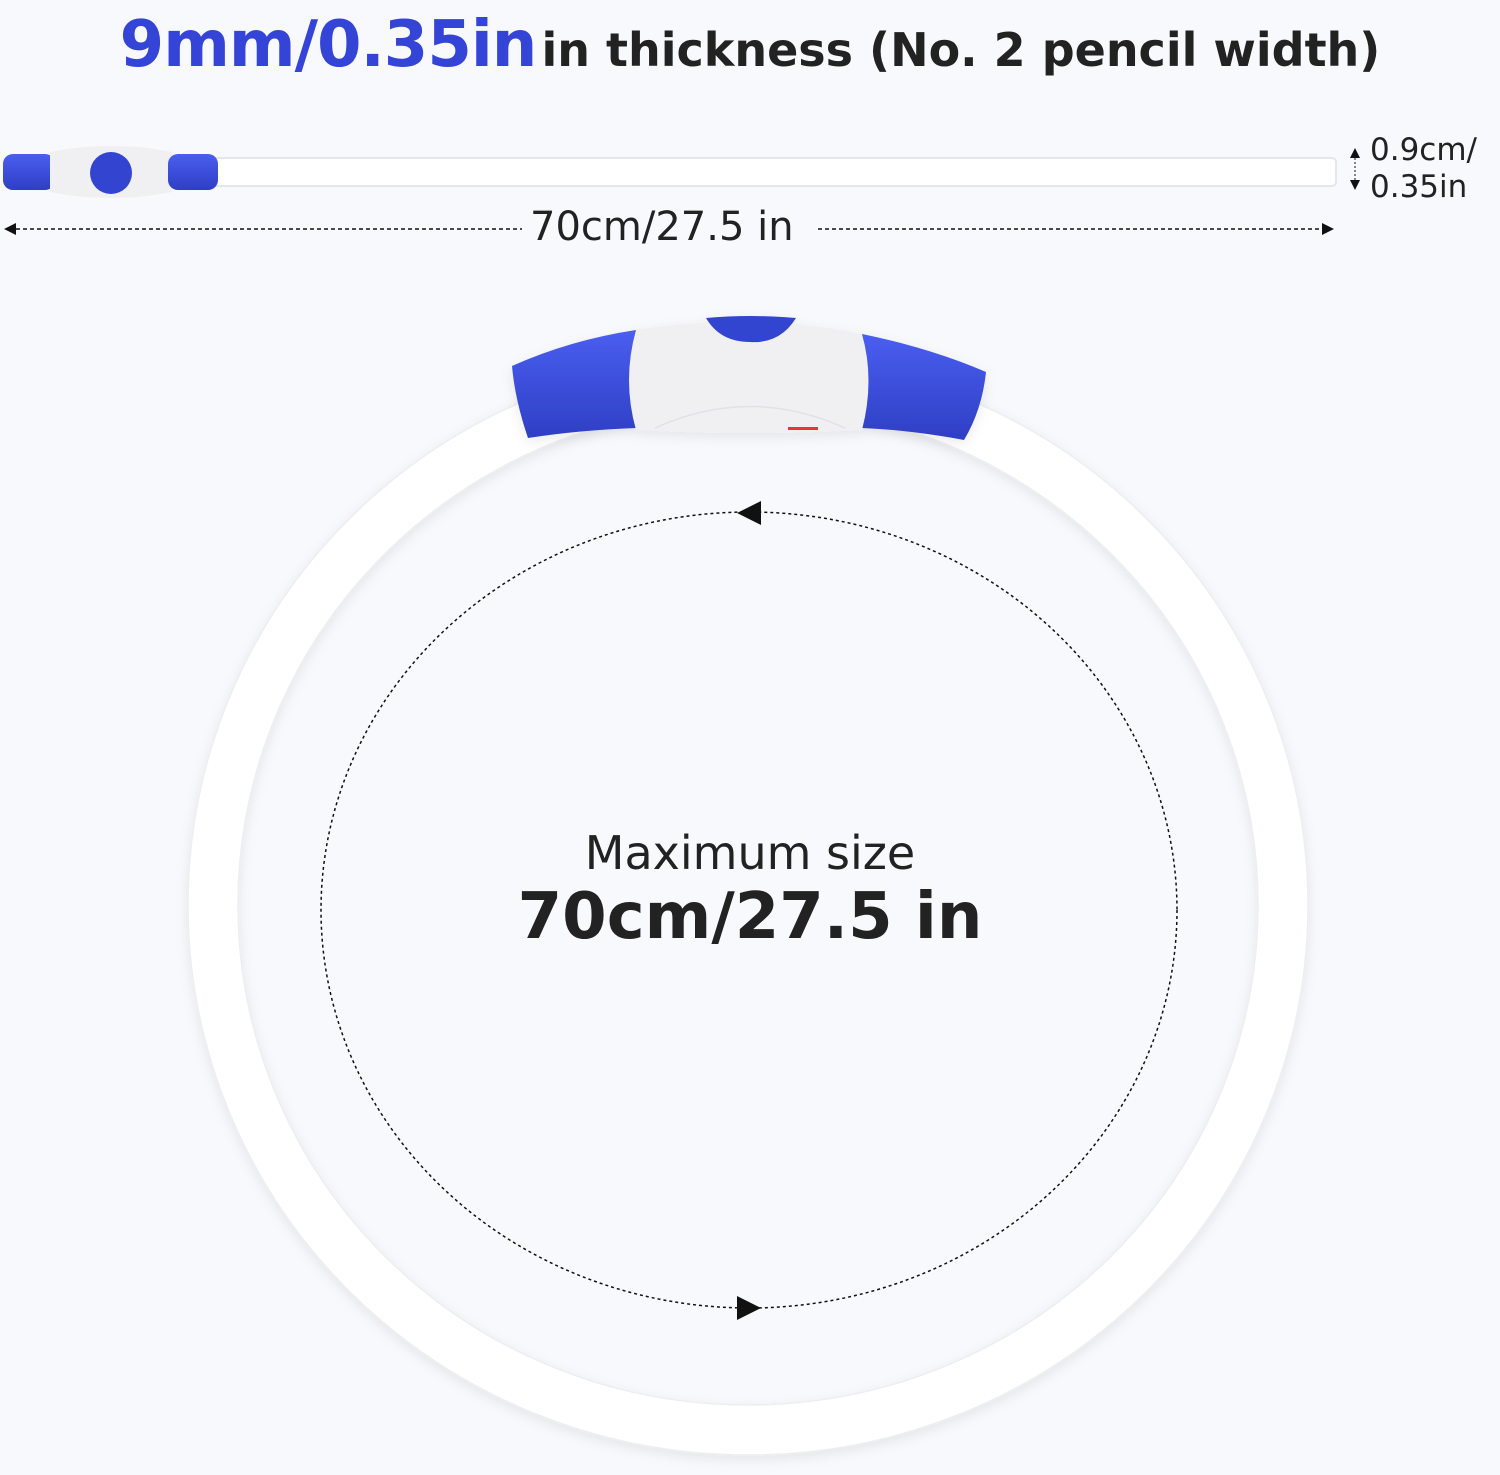 Image resolution: width=1500 pixels, height=1475 pixels. Describe the element at coordinates (1355, 169) in the screenshot. I see `thickness-arrow` at that location.